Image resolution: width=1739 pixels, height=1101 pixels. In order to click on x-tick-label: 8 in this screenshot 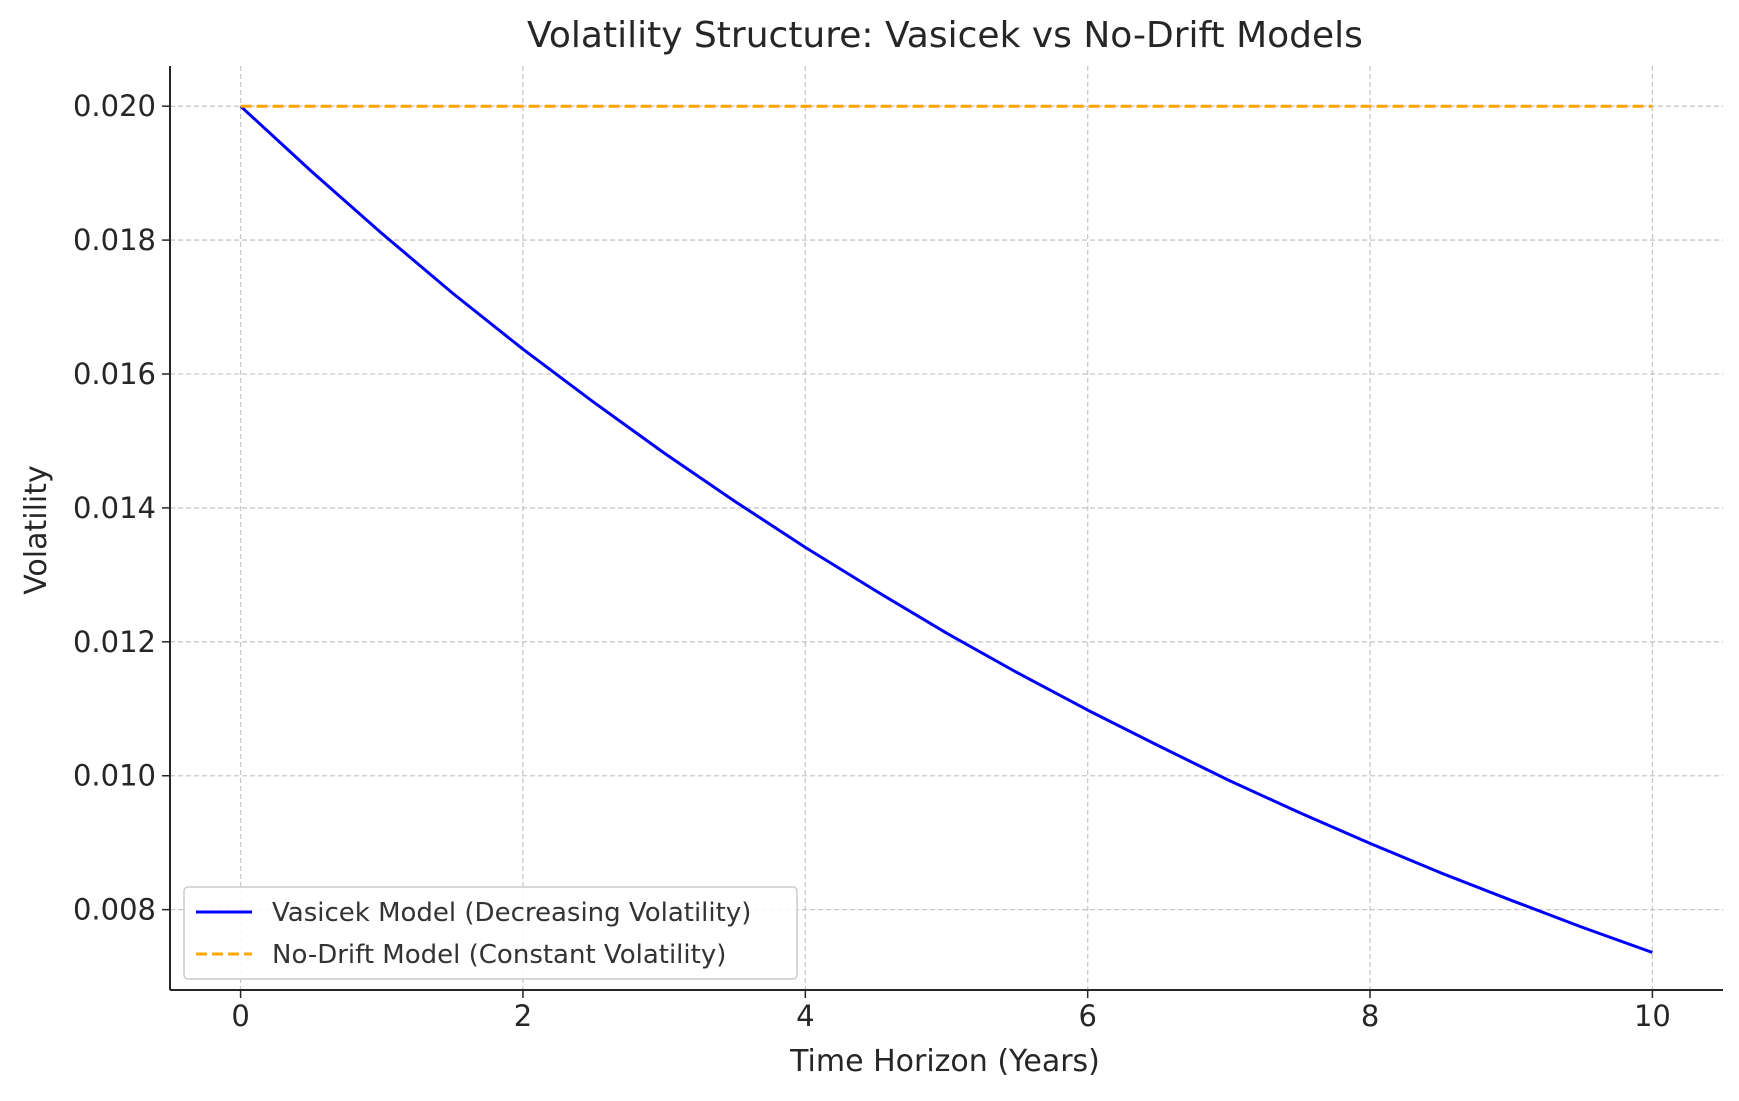, I will do `click(1370, 1016)`.